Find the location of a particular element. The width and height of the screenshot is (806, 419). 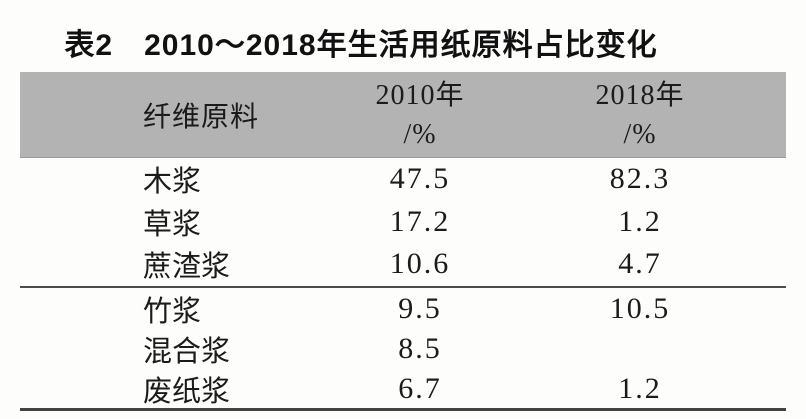

row-label-material: 蔗渣浆 is located at coordinates (187, 267).